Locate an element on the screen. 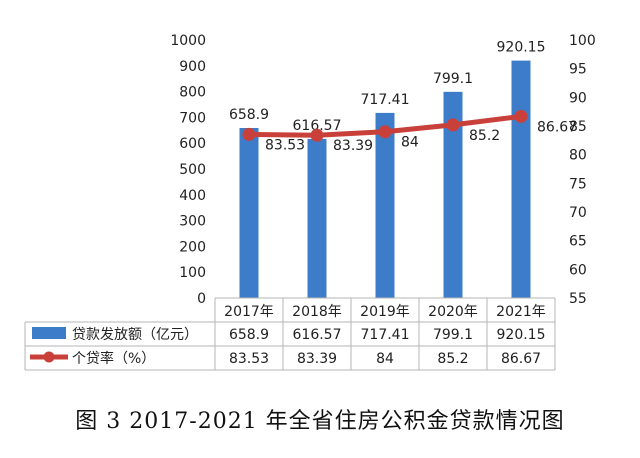 This screenshot has width=640, height=458. legend-bar-swatch is located at coordinates (49, 333).